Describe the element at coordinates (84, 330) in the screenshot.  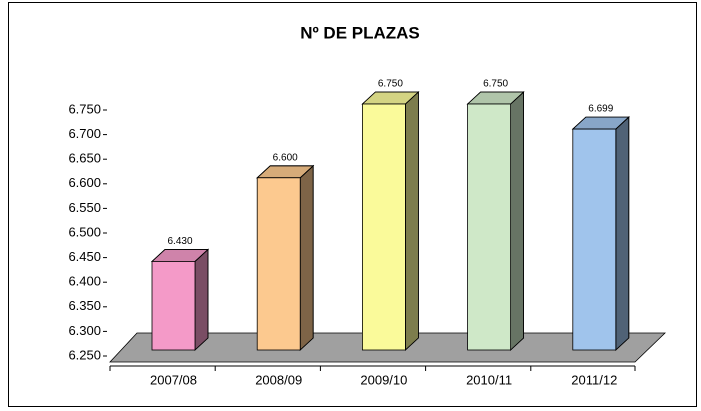
I see `y-tick-label: 6.300` at that location.